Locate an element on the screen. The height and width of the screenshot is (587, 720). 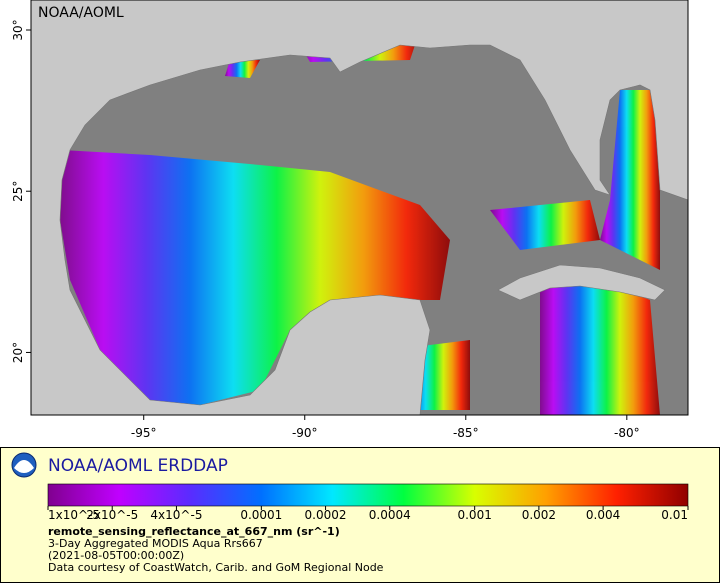
legend-line: (2021-08-05T00:00:00Z) is located at coordinates (116, 555).